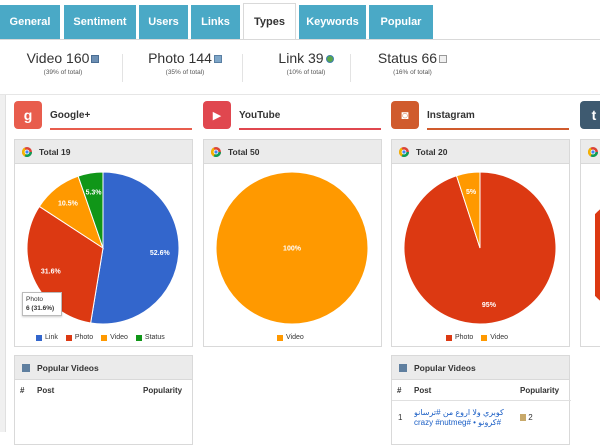  I want to click on youtube-icon: ▶, so click(217, 115).